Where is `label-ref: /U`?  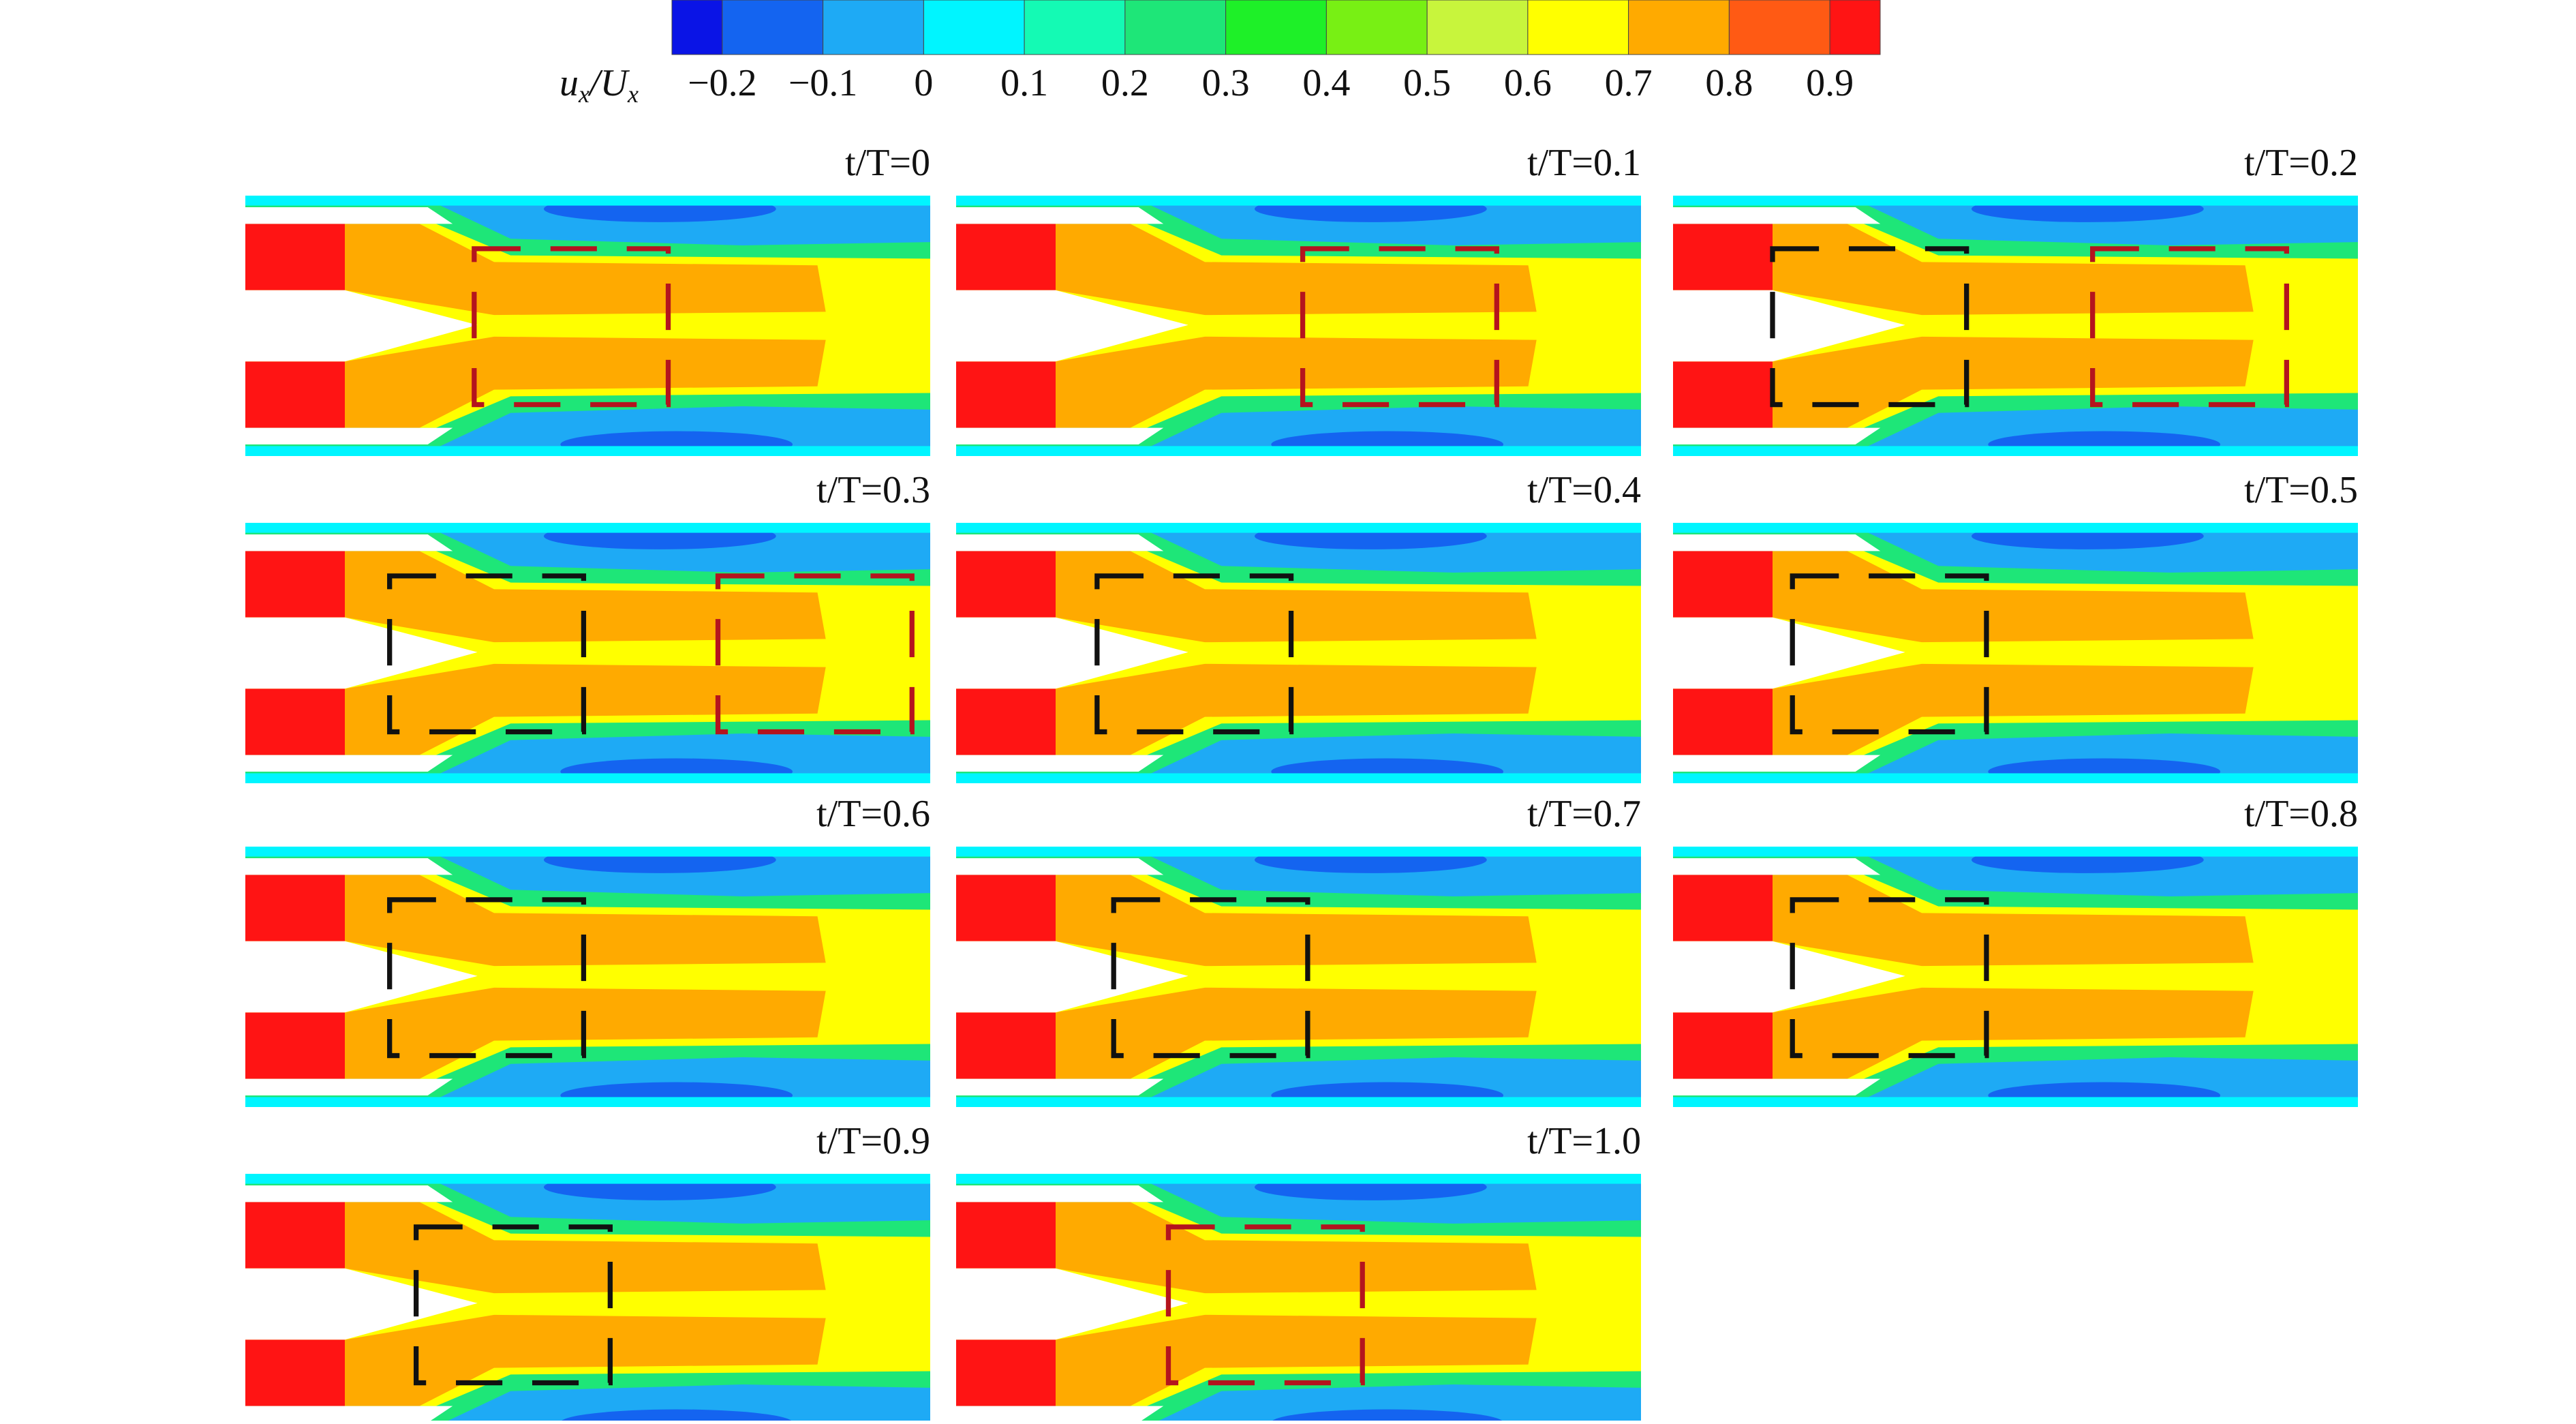
label-ref: /U is located at coordinates (608, 83).